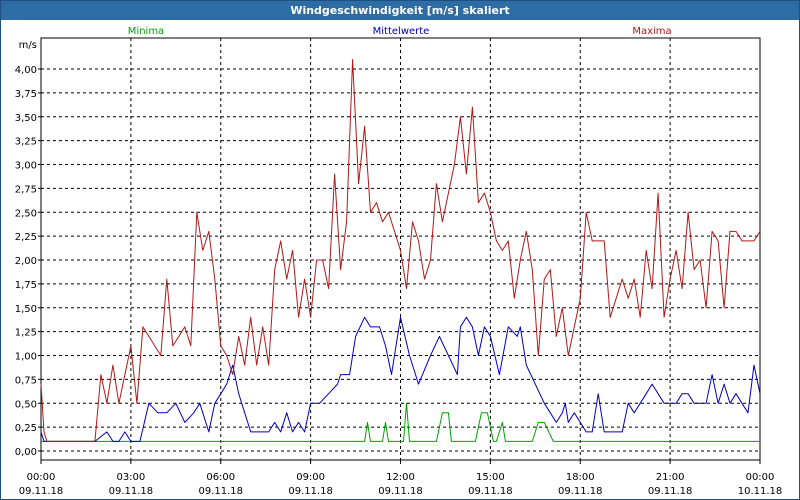 The height and width of the screenshot is (500, 800). I want to click on x-tick-time: 18:00, so click(580, 477).